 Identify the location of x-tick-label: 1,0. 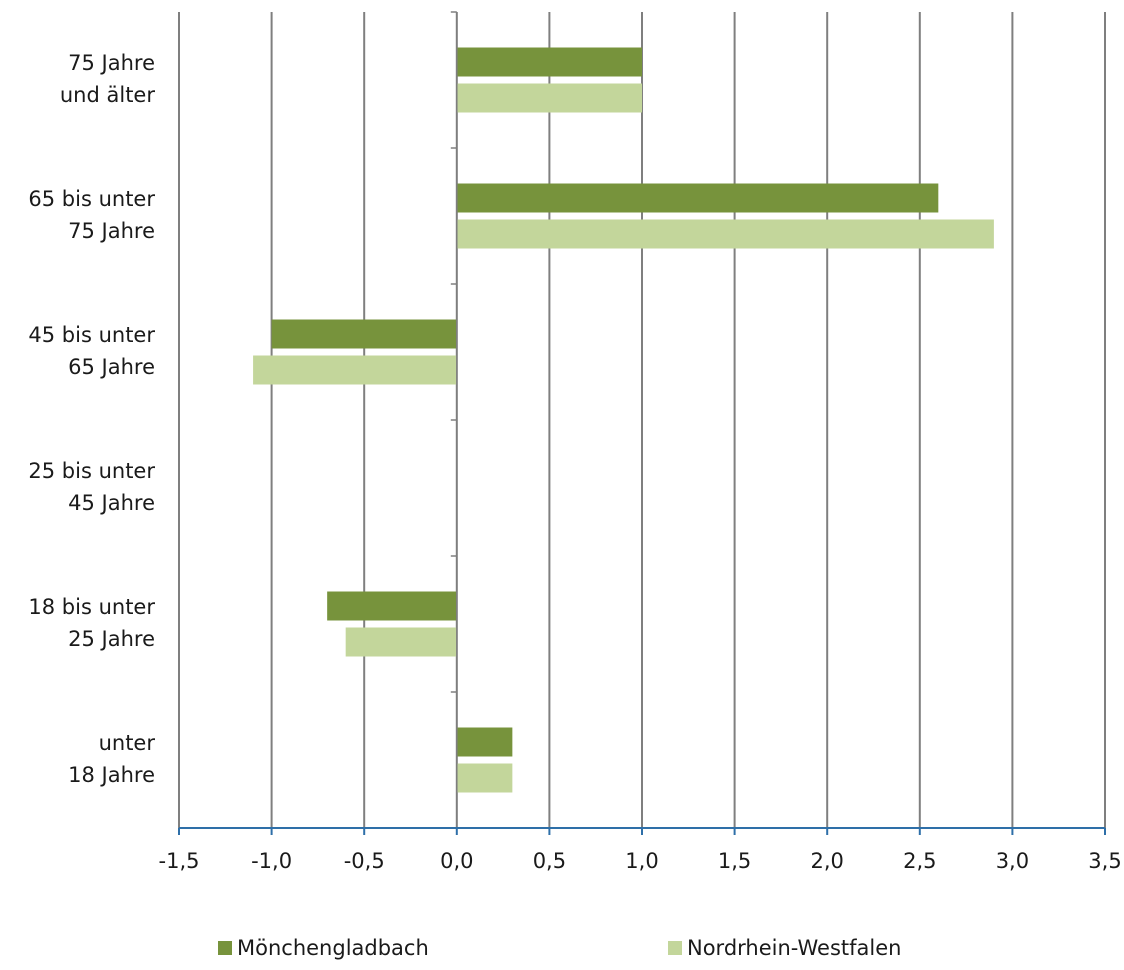
(641, 861).